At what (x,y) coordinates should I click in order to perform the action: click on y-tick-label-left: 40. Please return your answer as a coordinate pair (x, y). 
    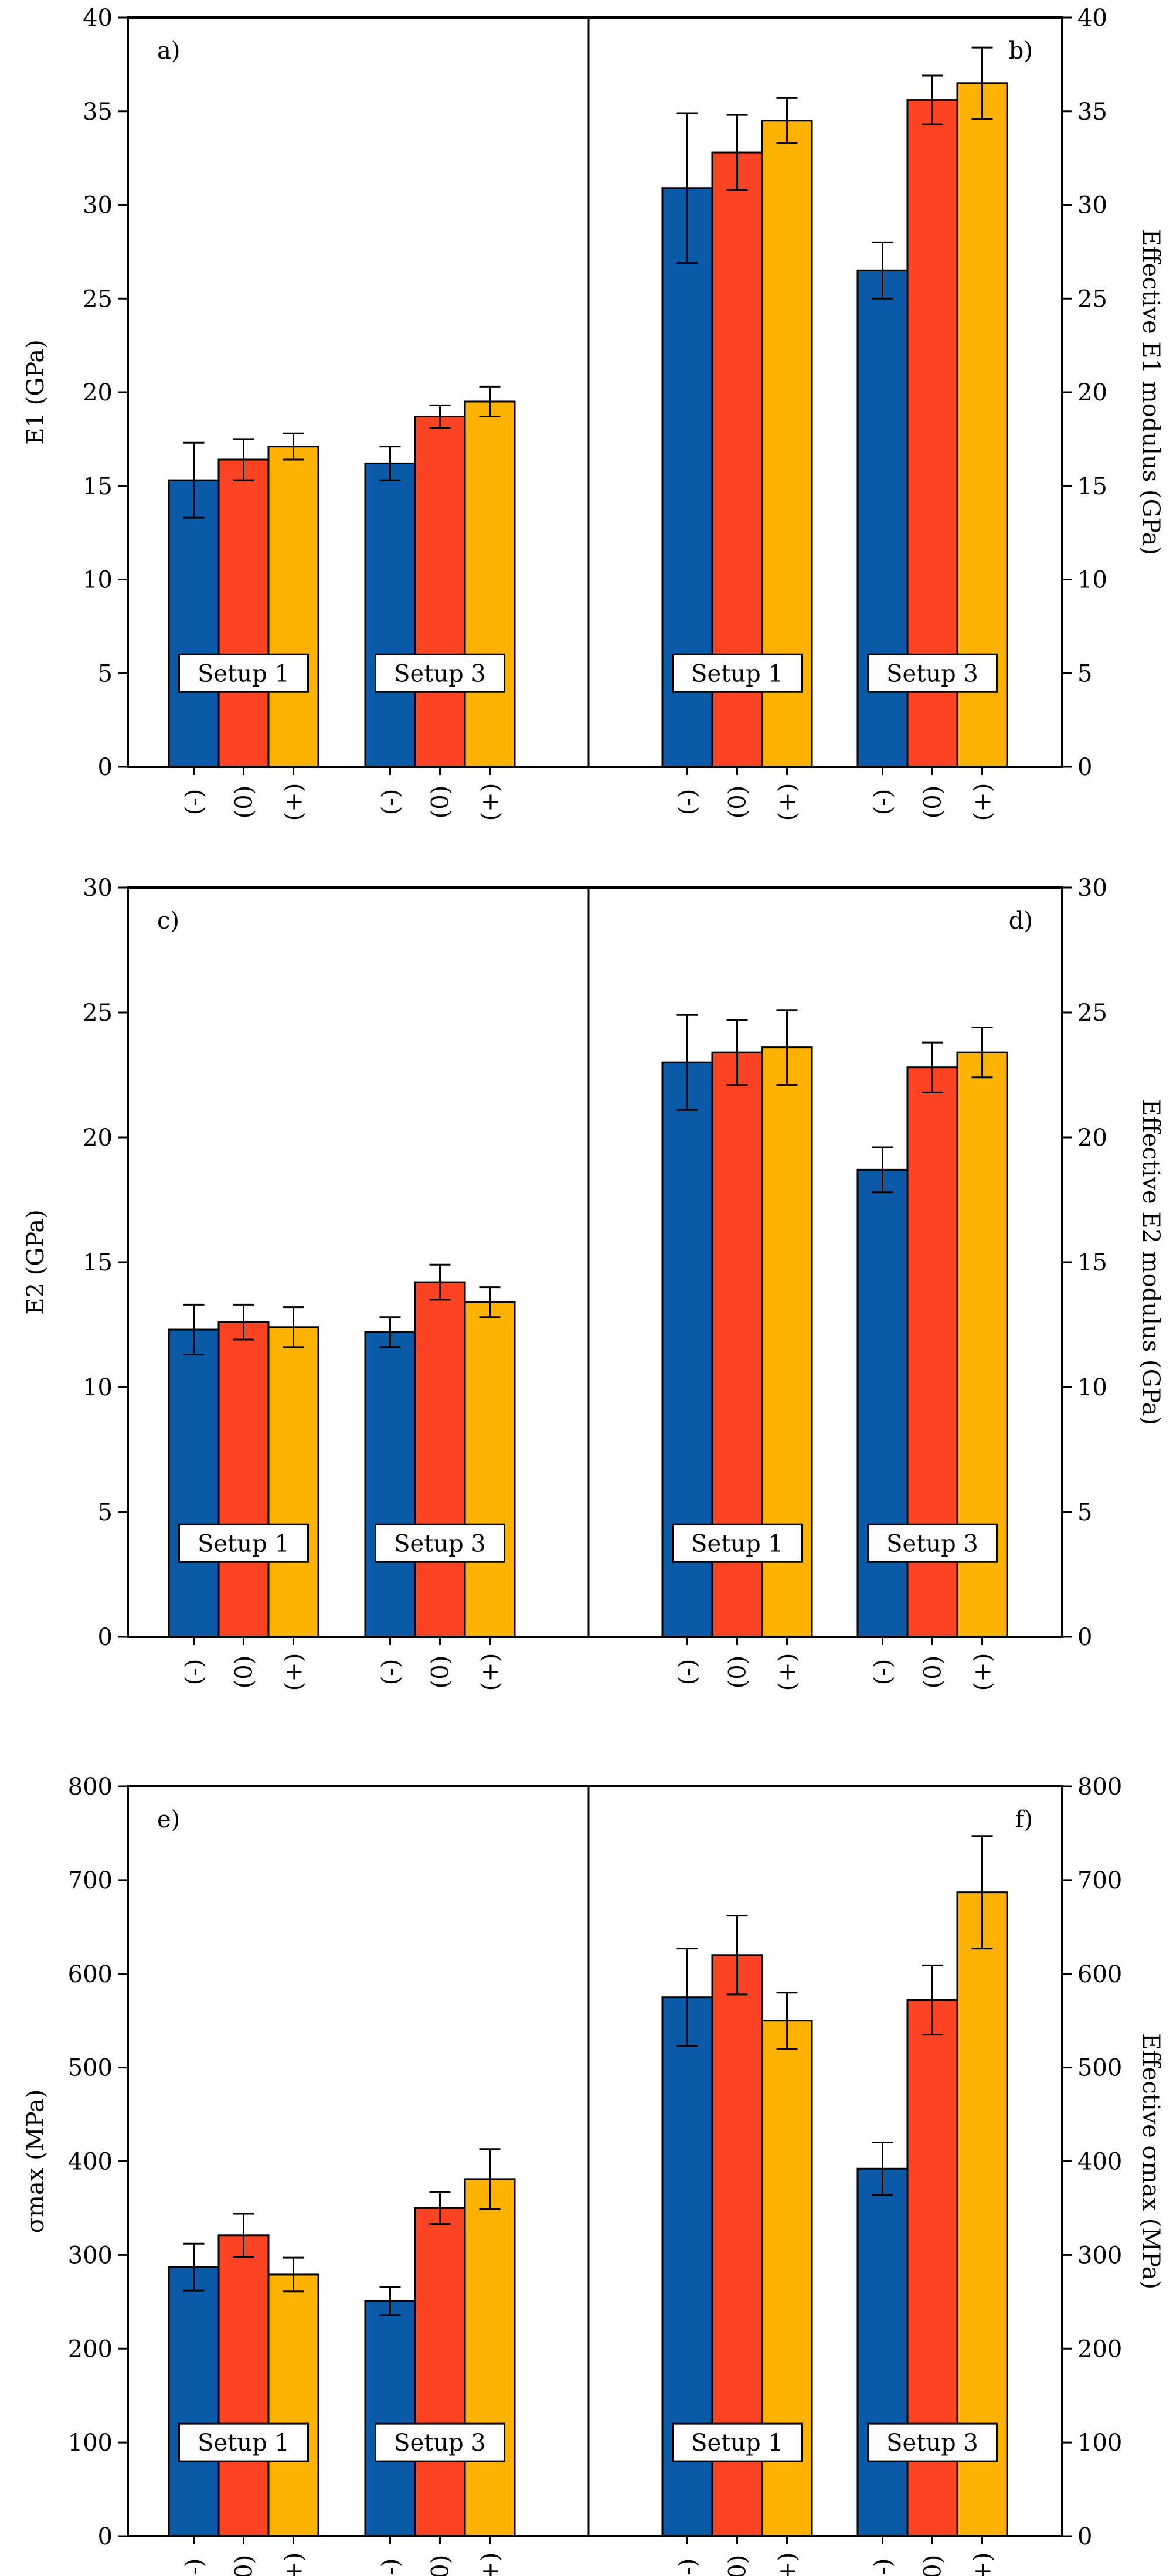
    Looking at the image, I should click on (98, 19).